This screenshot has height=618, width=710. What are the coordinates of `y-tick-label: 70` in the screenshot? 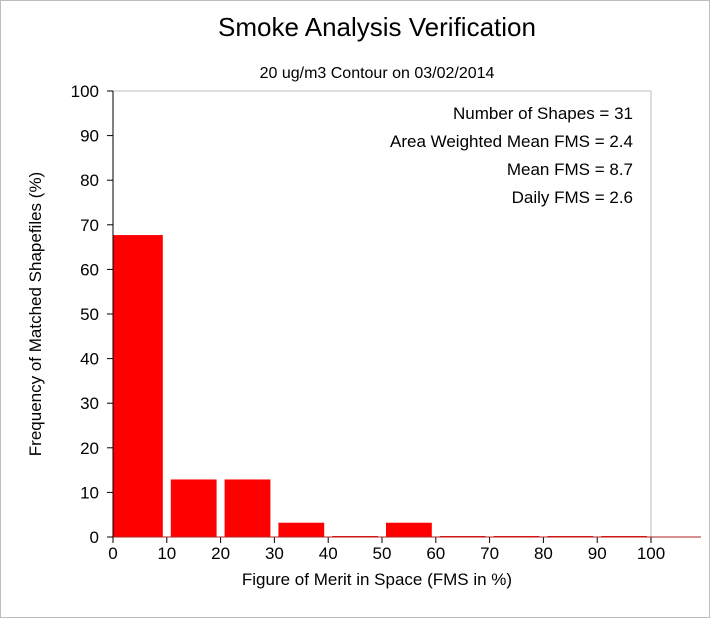 It's located at (89, 225).